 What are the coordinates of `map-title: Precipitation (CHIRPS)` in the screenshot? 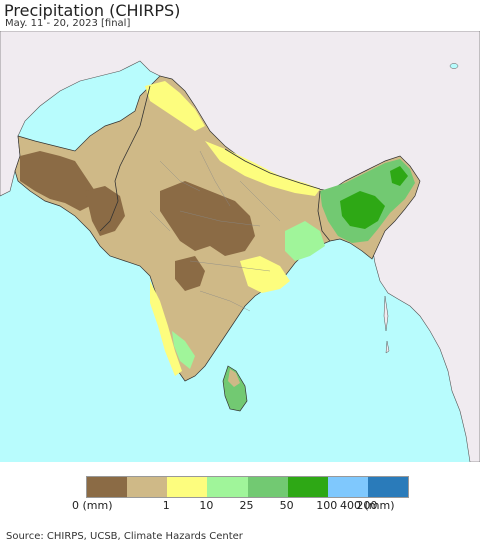 It's located at (92, 10).